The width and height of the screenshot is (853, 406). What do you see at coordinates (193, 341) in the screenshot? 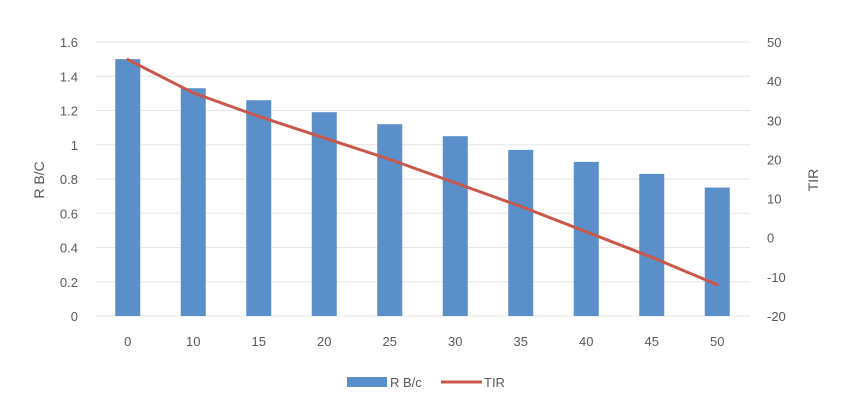
I see `x-tick-label: 10` at bounding box center [193, 341].